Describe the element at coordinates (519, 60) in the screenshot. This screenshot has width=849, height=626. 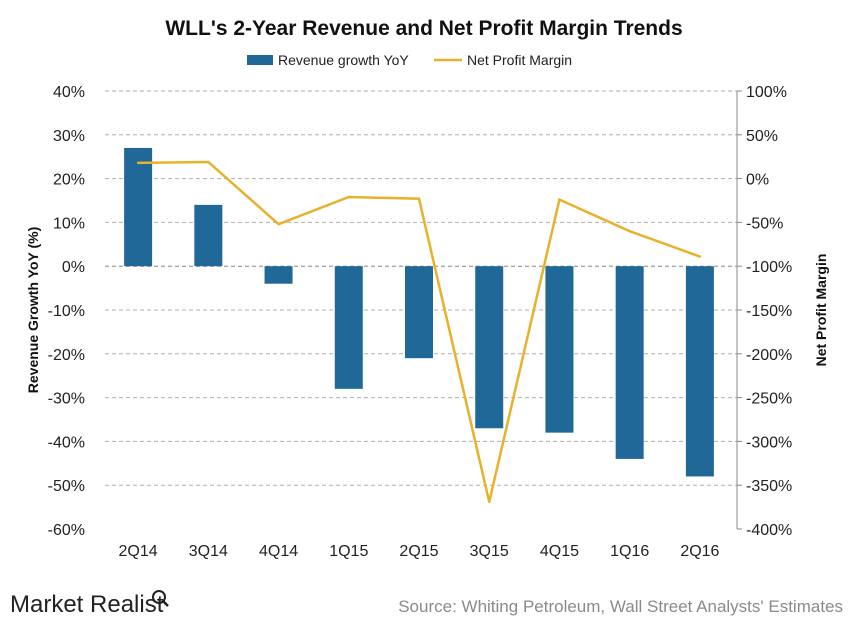
I see `legend-label-margin: Net Profit Margin` at that location.